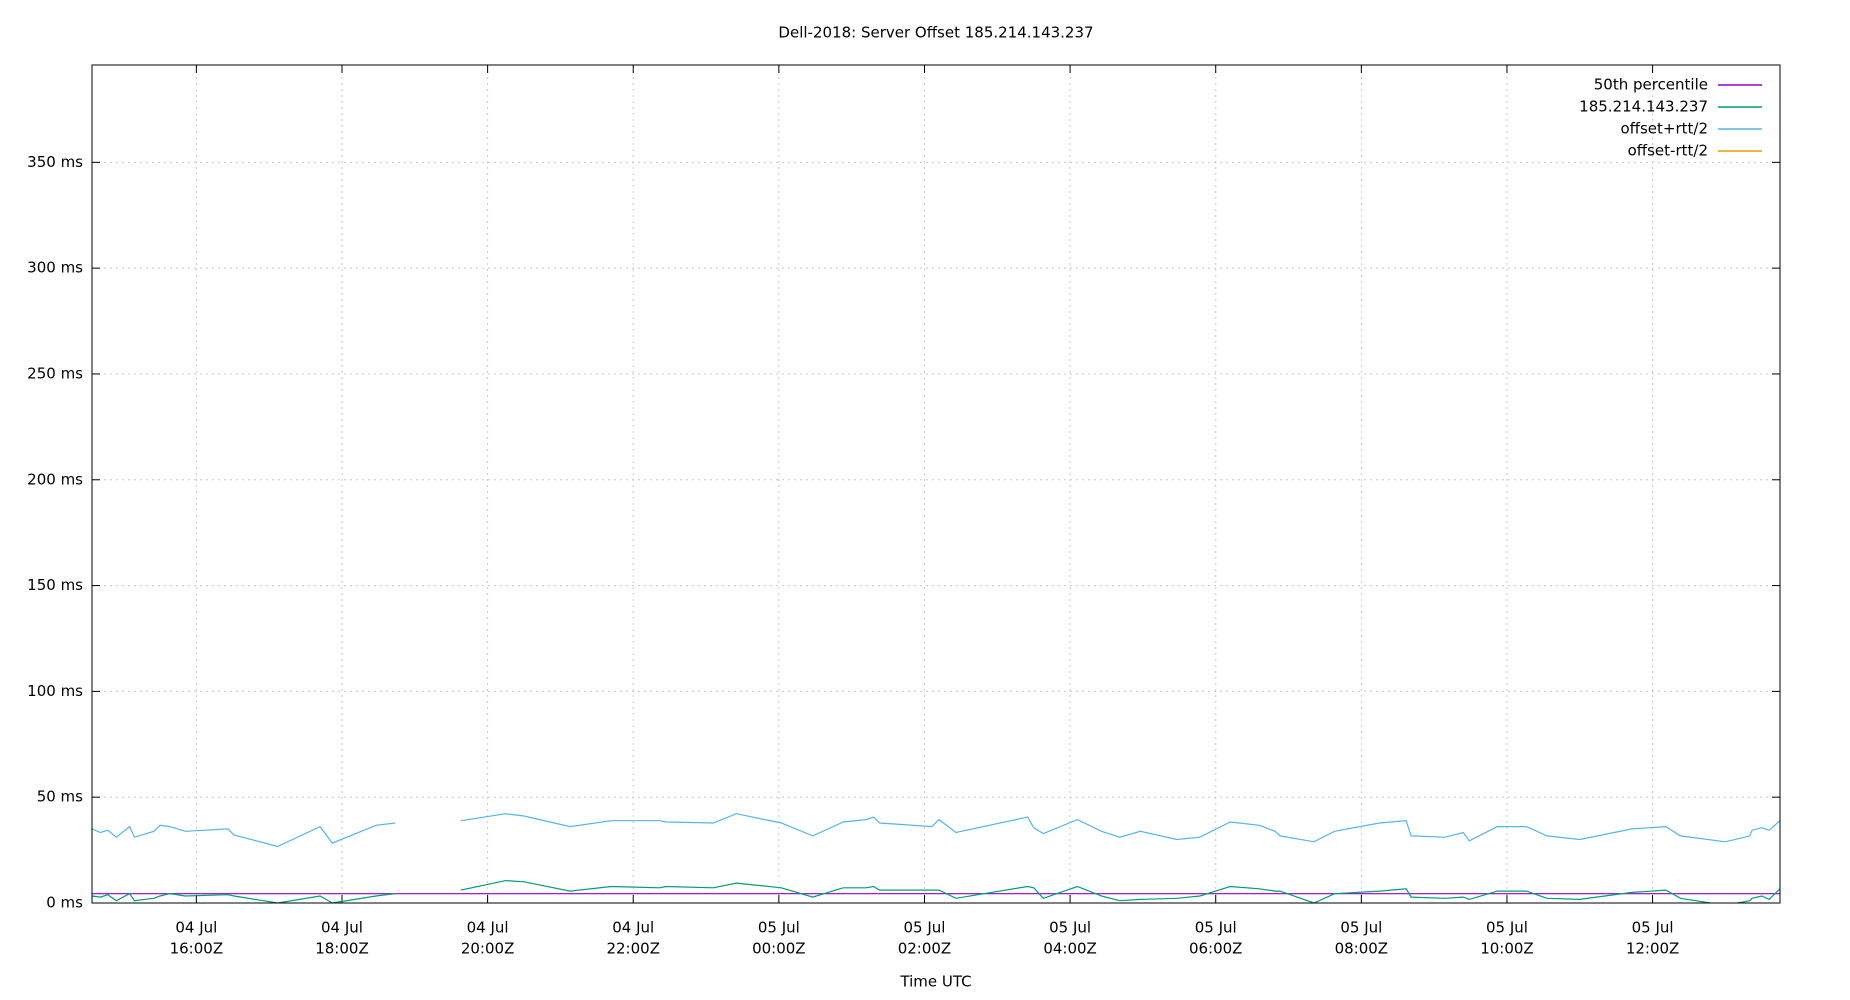 Image resolution: width=1850 pixels, height=1000 pixels. Describe the element at coordinates (935, 982) in the screenshot. I see `x-axis-label: Time UTC` at that location.